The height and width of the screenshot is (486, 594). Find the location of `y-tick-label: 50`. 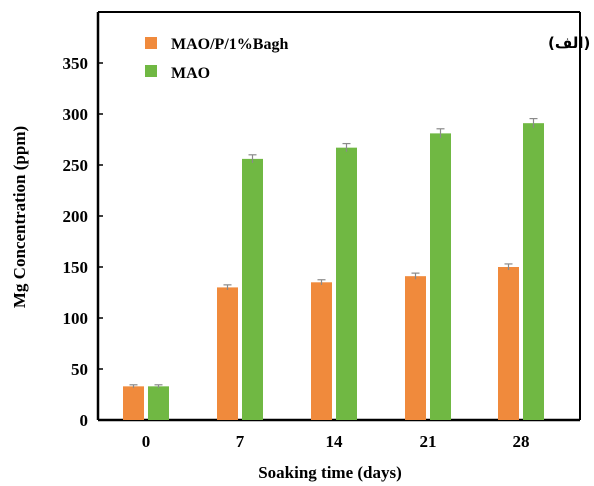

y-tick-label: 50 is located at coordinates (79, 369).